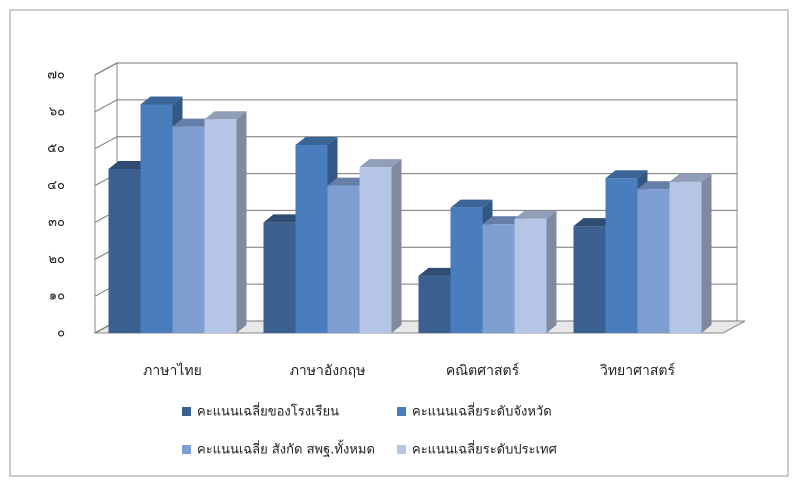 The image size is (800, 504). I want to click on y-tick-label: ๐, so click(61, 333).